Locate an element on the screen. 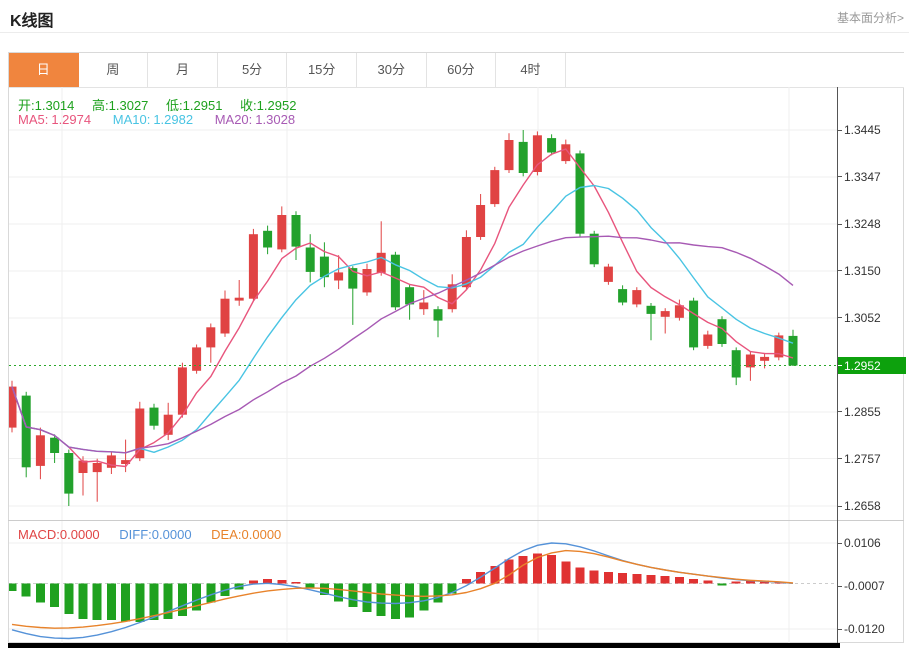 This screenshot has width=909, height=648. macd-label: MACD: is located at coordinates (39, 534).